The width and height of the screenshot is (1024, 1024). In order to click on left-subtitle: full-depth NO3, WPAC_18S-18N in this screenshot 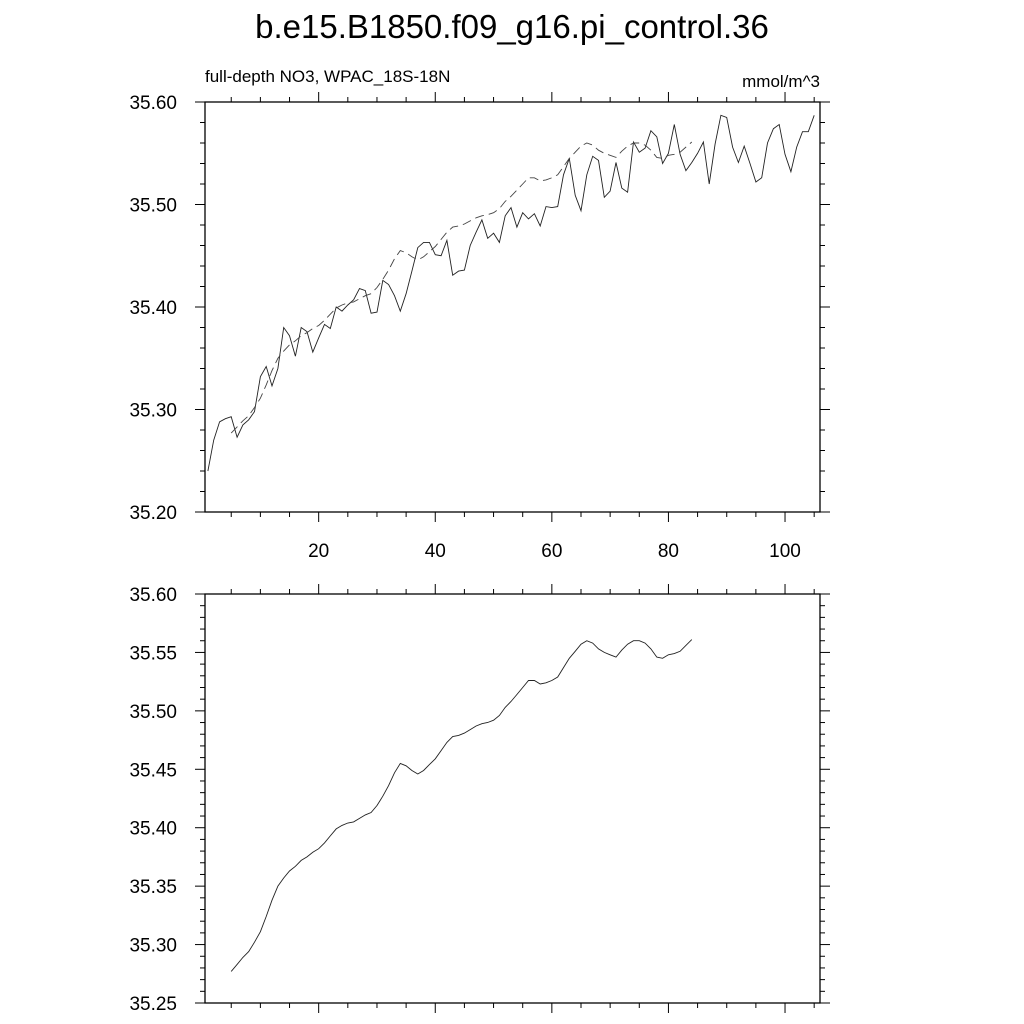, I will do `click(327, 76)`.